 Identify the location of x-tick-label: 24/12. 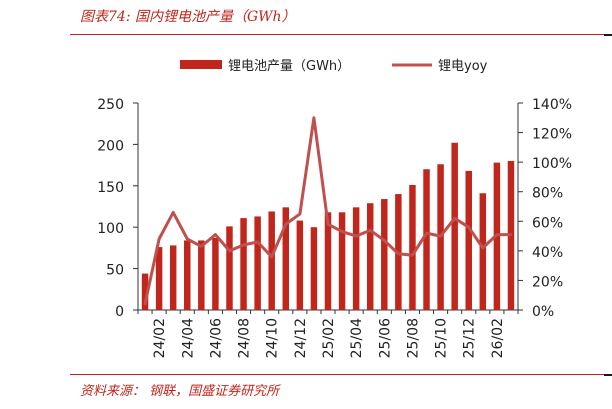
(301, 338).